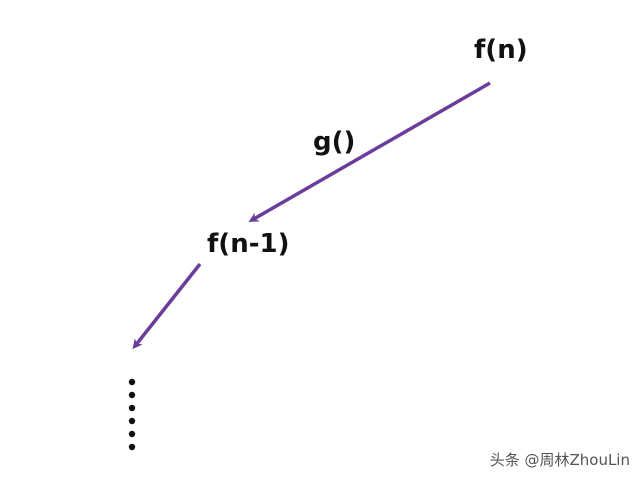 This screenshot has height=484, width=640. What do you see at coordinates (559, 460) in the screenshot?
I see `watermark-text: 头条 @周林ZhouLin` at bounding box center [559, 460].